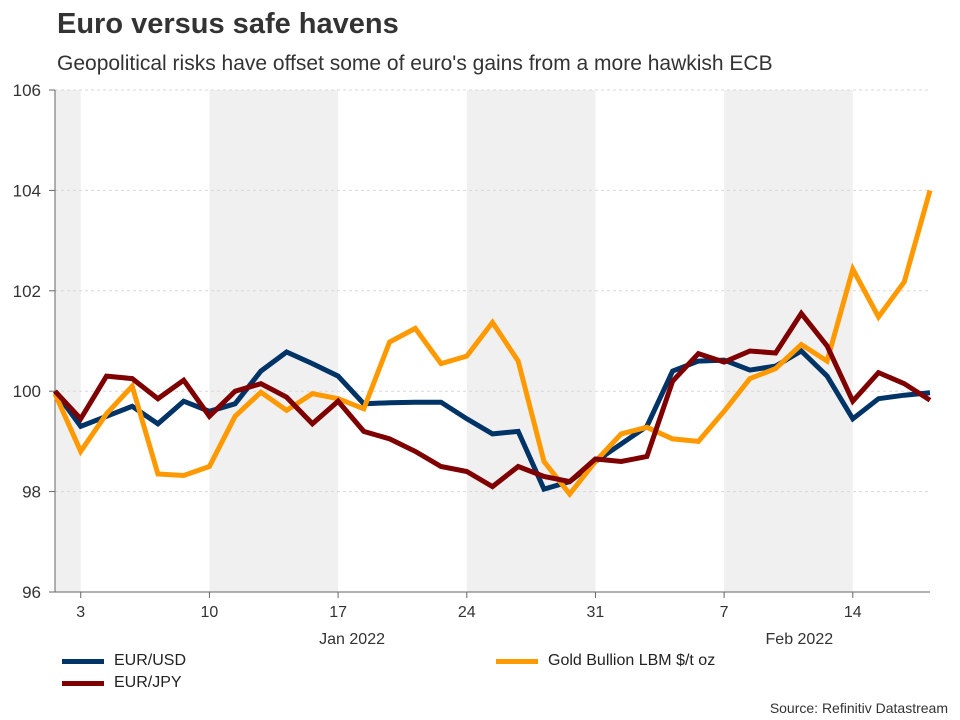 This screenshot has height=720, width=960. Describe the element at coordinates (27, 190) in the screenshot. I see `y-tick-label: 104` at that location.